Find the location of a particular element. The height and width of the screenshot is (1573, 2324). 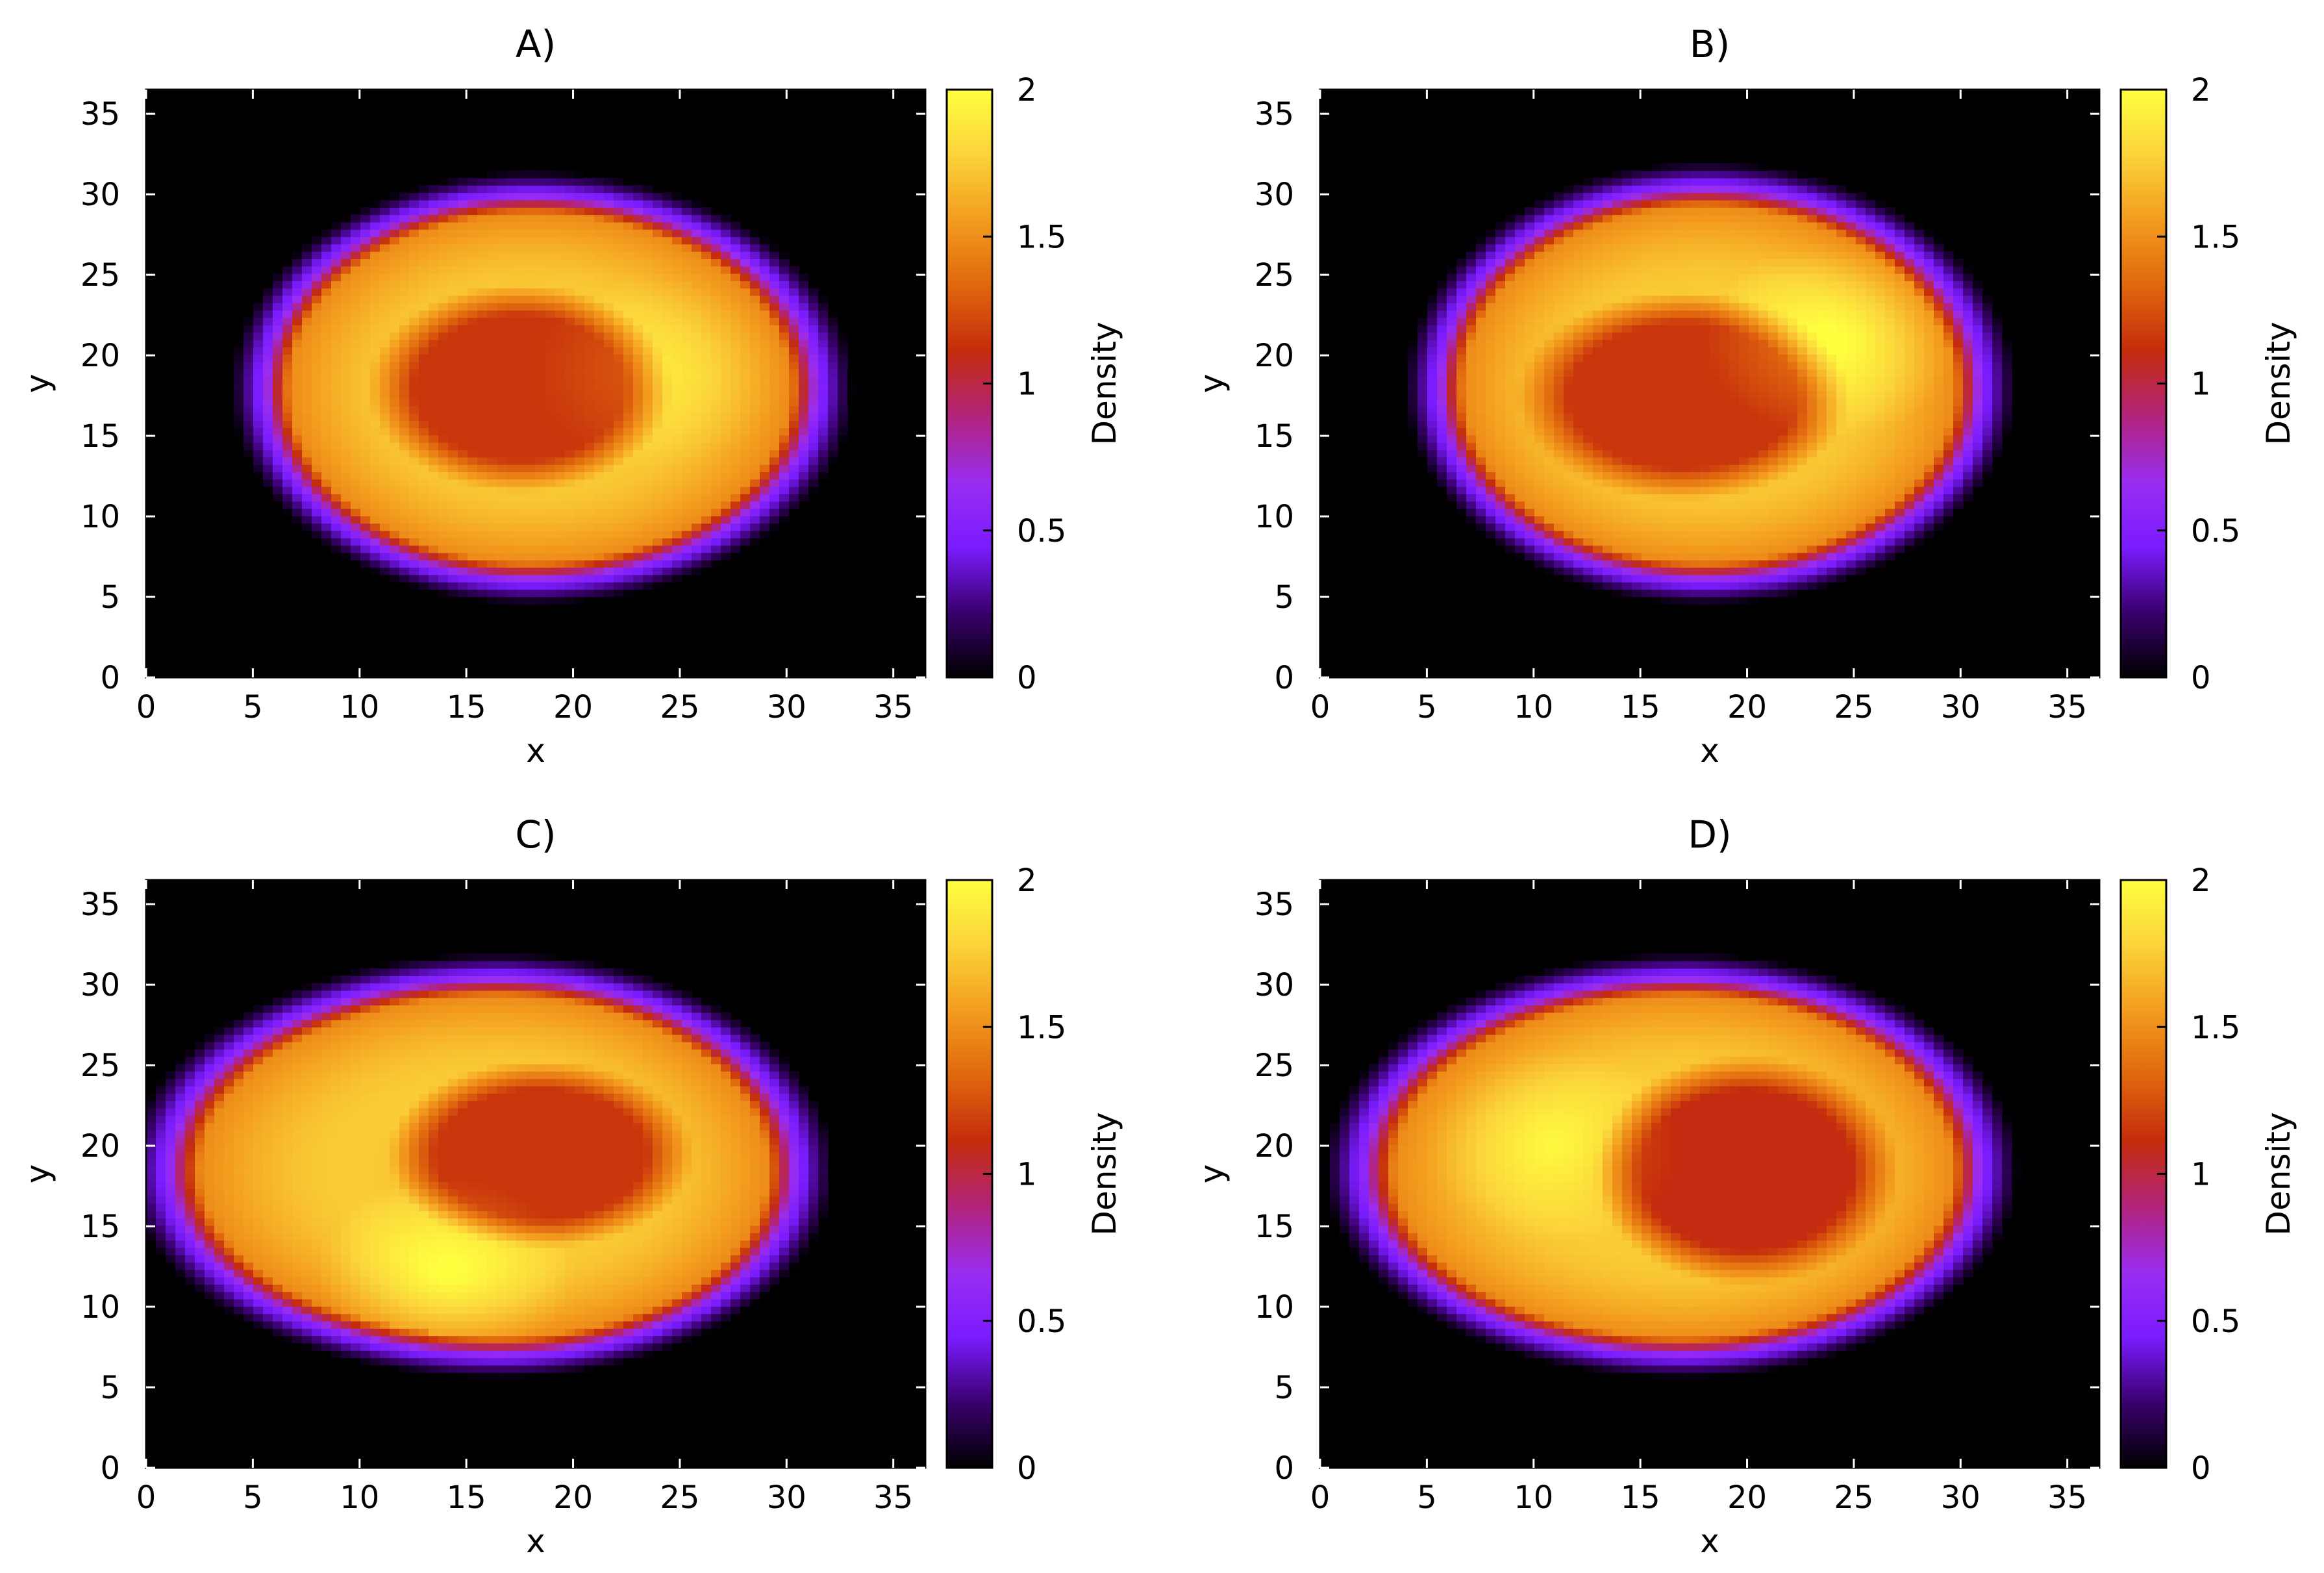

y-tick-label: 35 is located at coordinates (101, 114).